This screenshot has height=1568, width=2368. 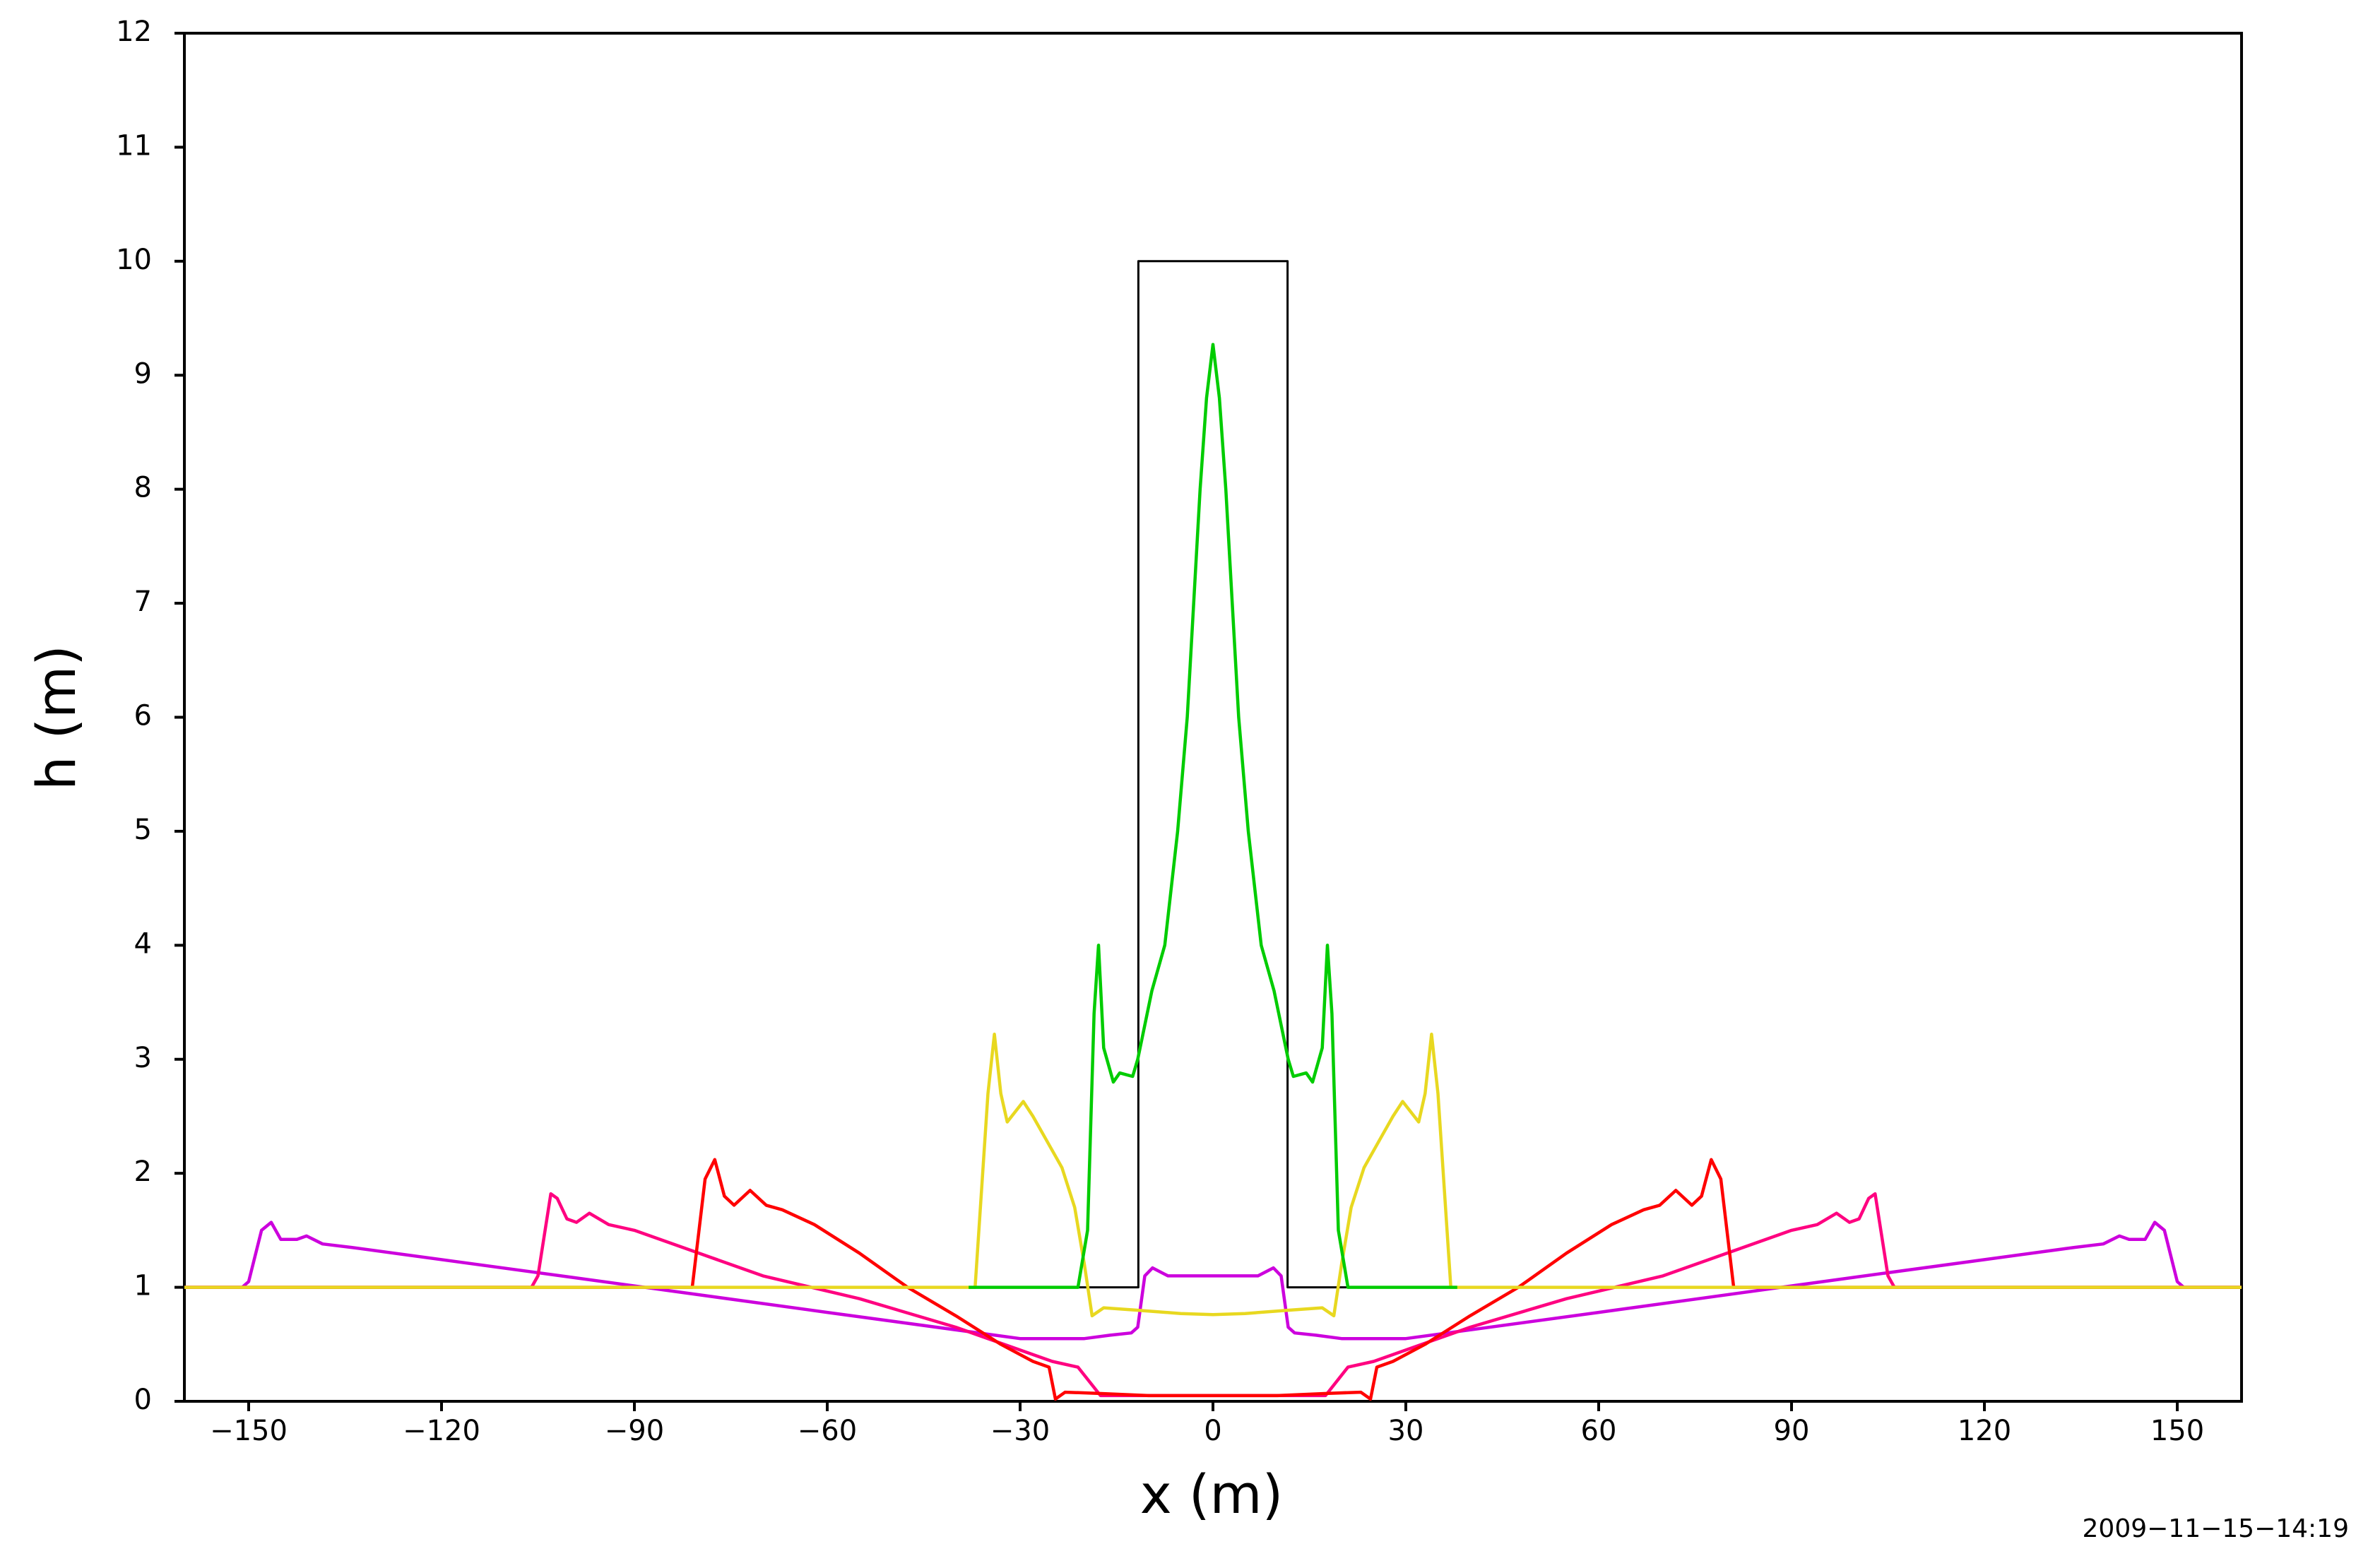 What do you see at coordinates (57, 717) in the screenshot?
I see `y-axis-title: h (m)` at bounding box center [57, 717].